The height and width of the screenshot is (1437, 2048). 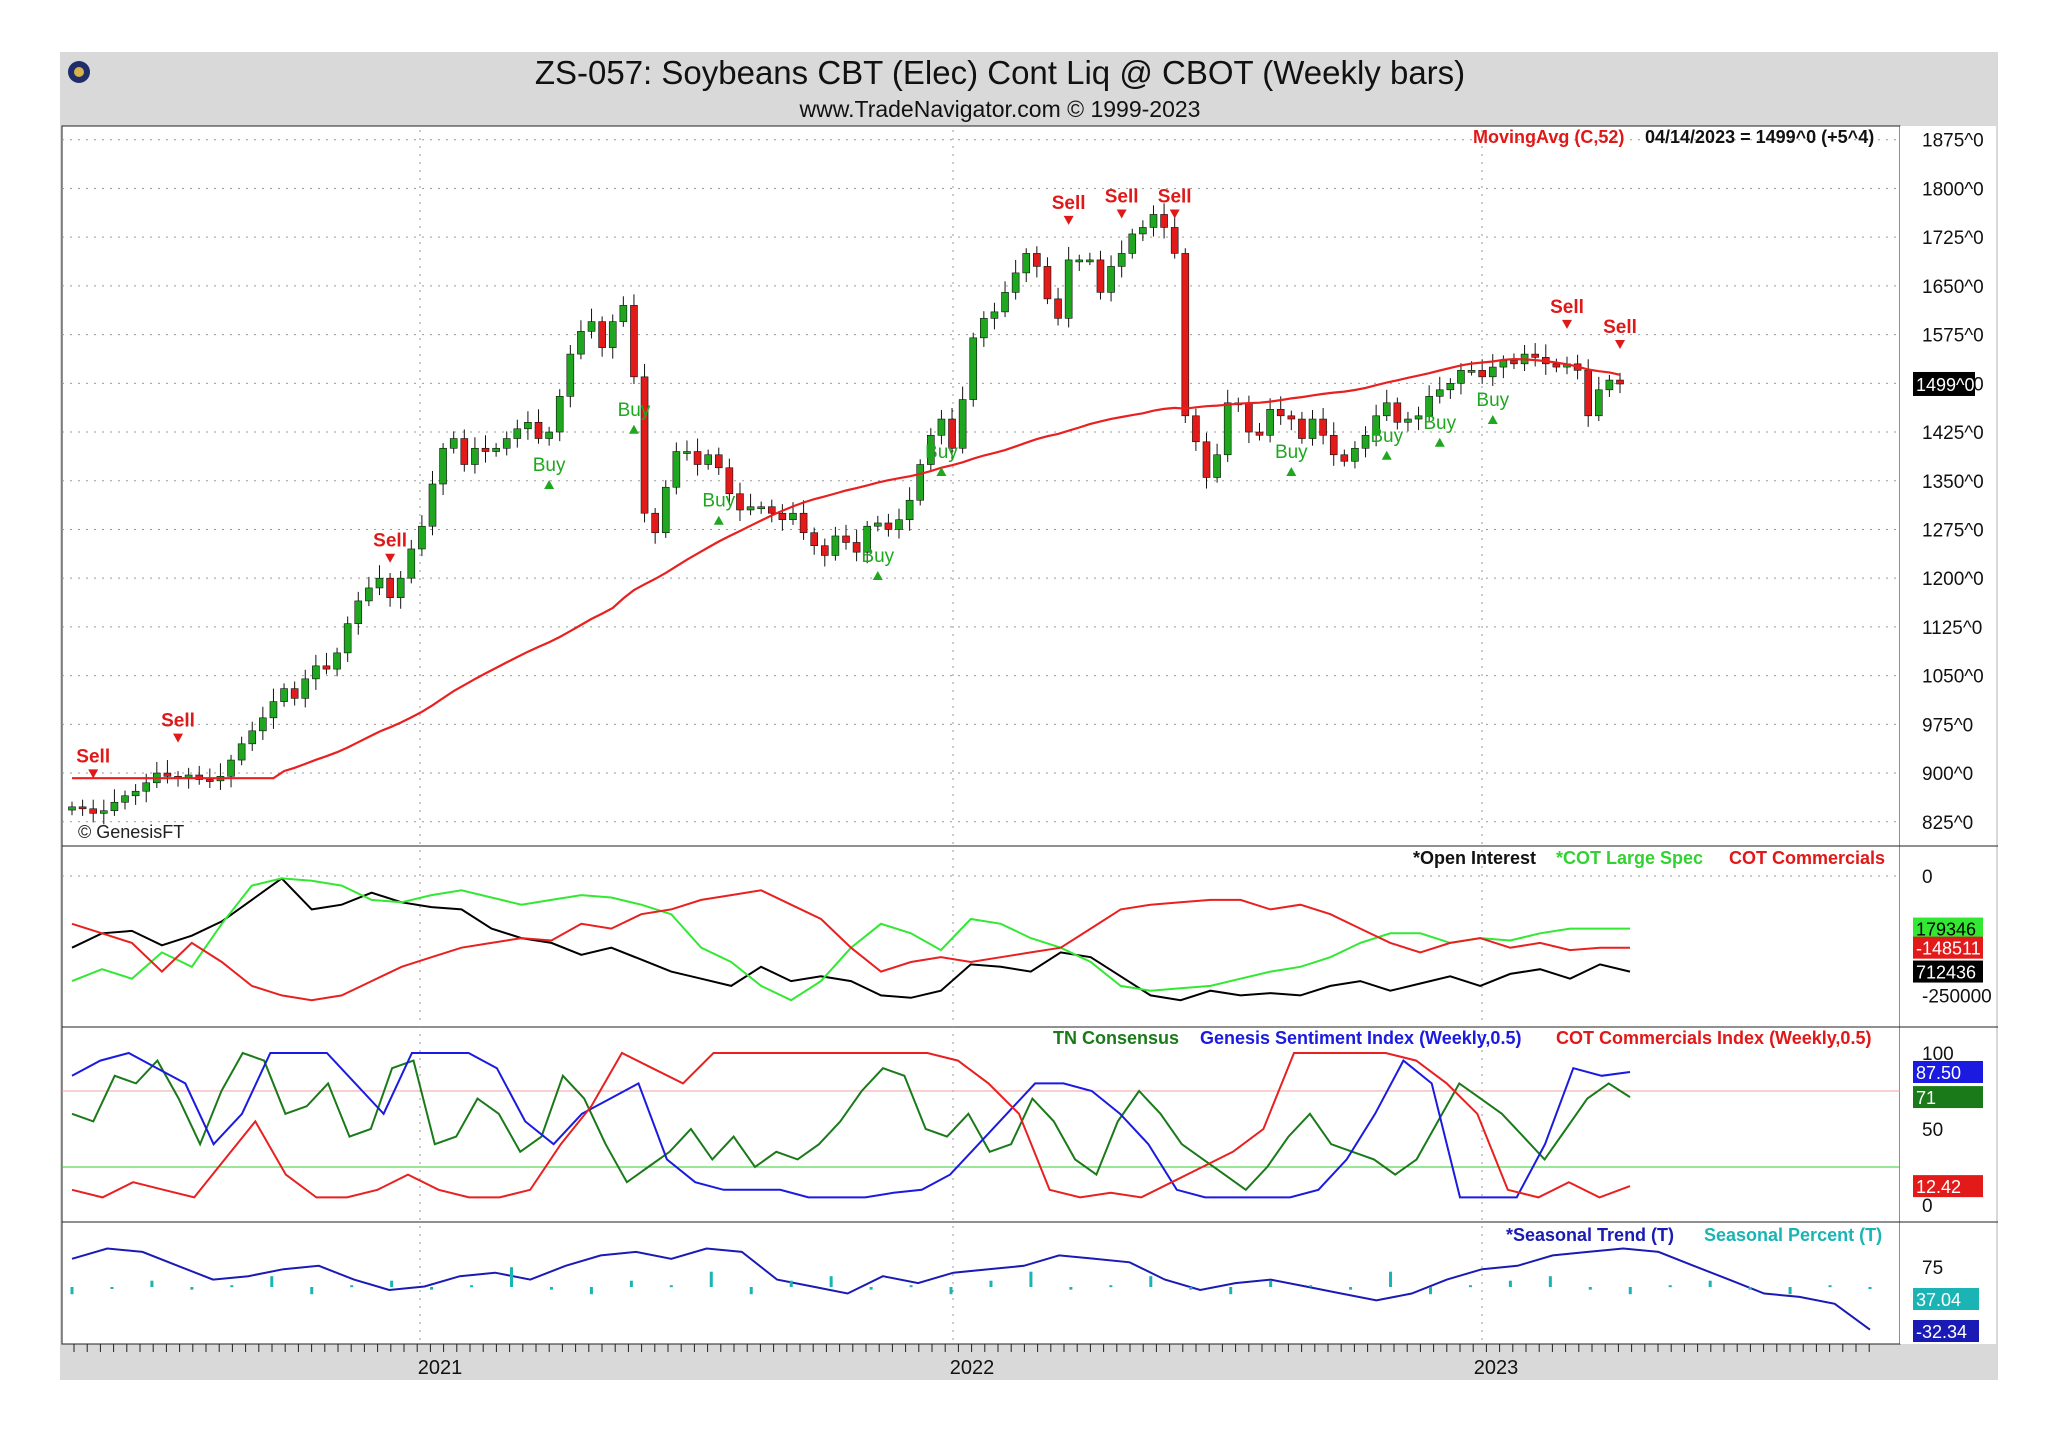 I want to click on sentiment-tick-label: 0, so click(x=1927, y=1206).